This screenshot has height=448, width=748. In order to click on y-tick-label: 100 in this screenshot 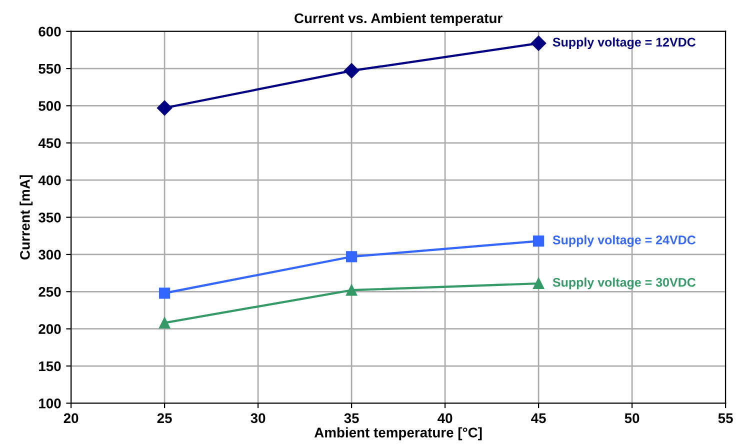, I will do `click(50, 403)`.